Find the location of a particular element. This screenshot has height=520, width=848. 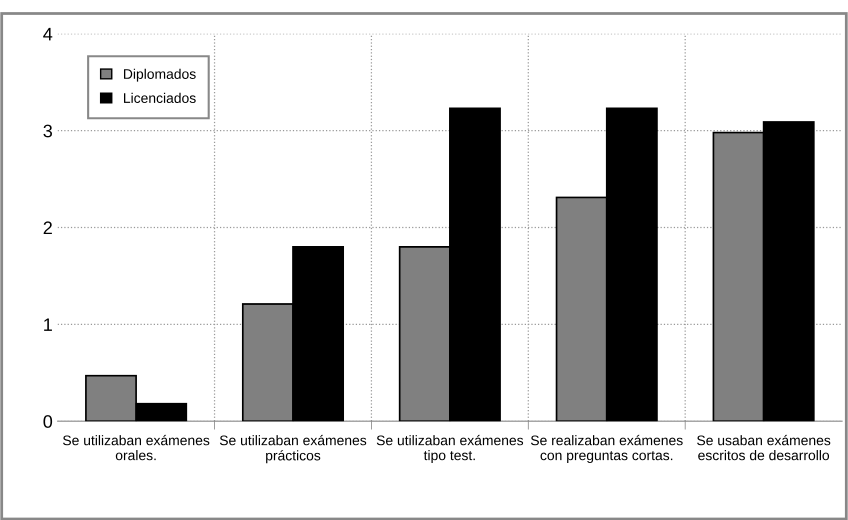

x-tick-label: Se utilizaban exámenes prácticos is located at coordinates (293, 449).